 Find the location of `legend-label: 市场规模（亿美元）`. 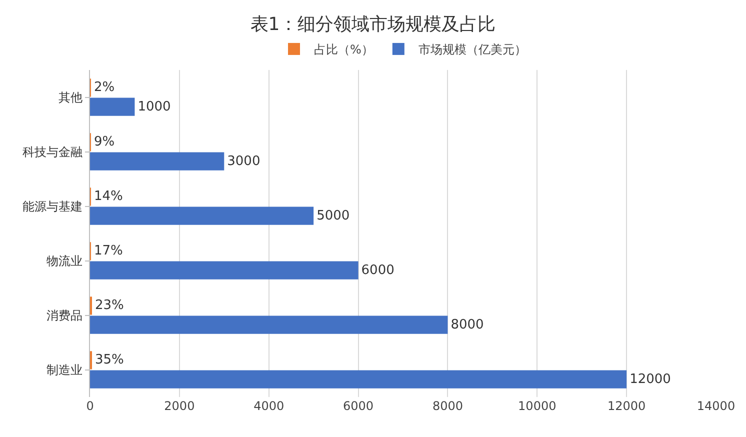

legend-label: 市场规模（亿美元） is located at coordinates (472, 49).